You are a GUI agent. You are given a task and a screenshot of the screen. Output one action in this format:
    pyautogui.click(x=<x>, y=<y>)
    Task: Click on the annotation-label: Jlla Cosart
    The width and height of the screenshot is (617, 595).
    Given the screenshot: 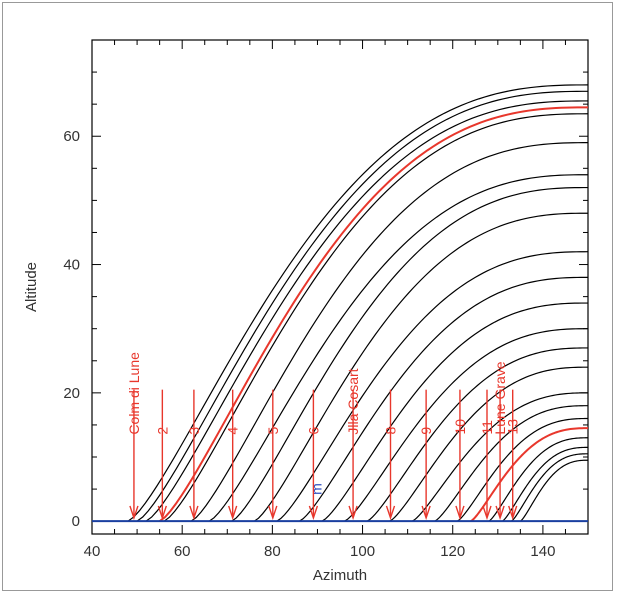 What is the action you would take?
    pyautogui.click(x=353, y=401)
    